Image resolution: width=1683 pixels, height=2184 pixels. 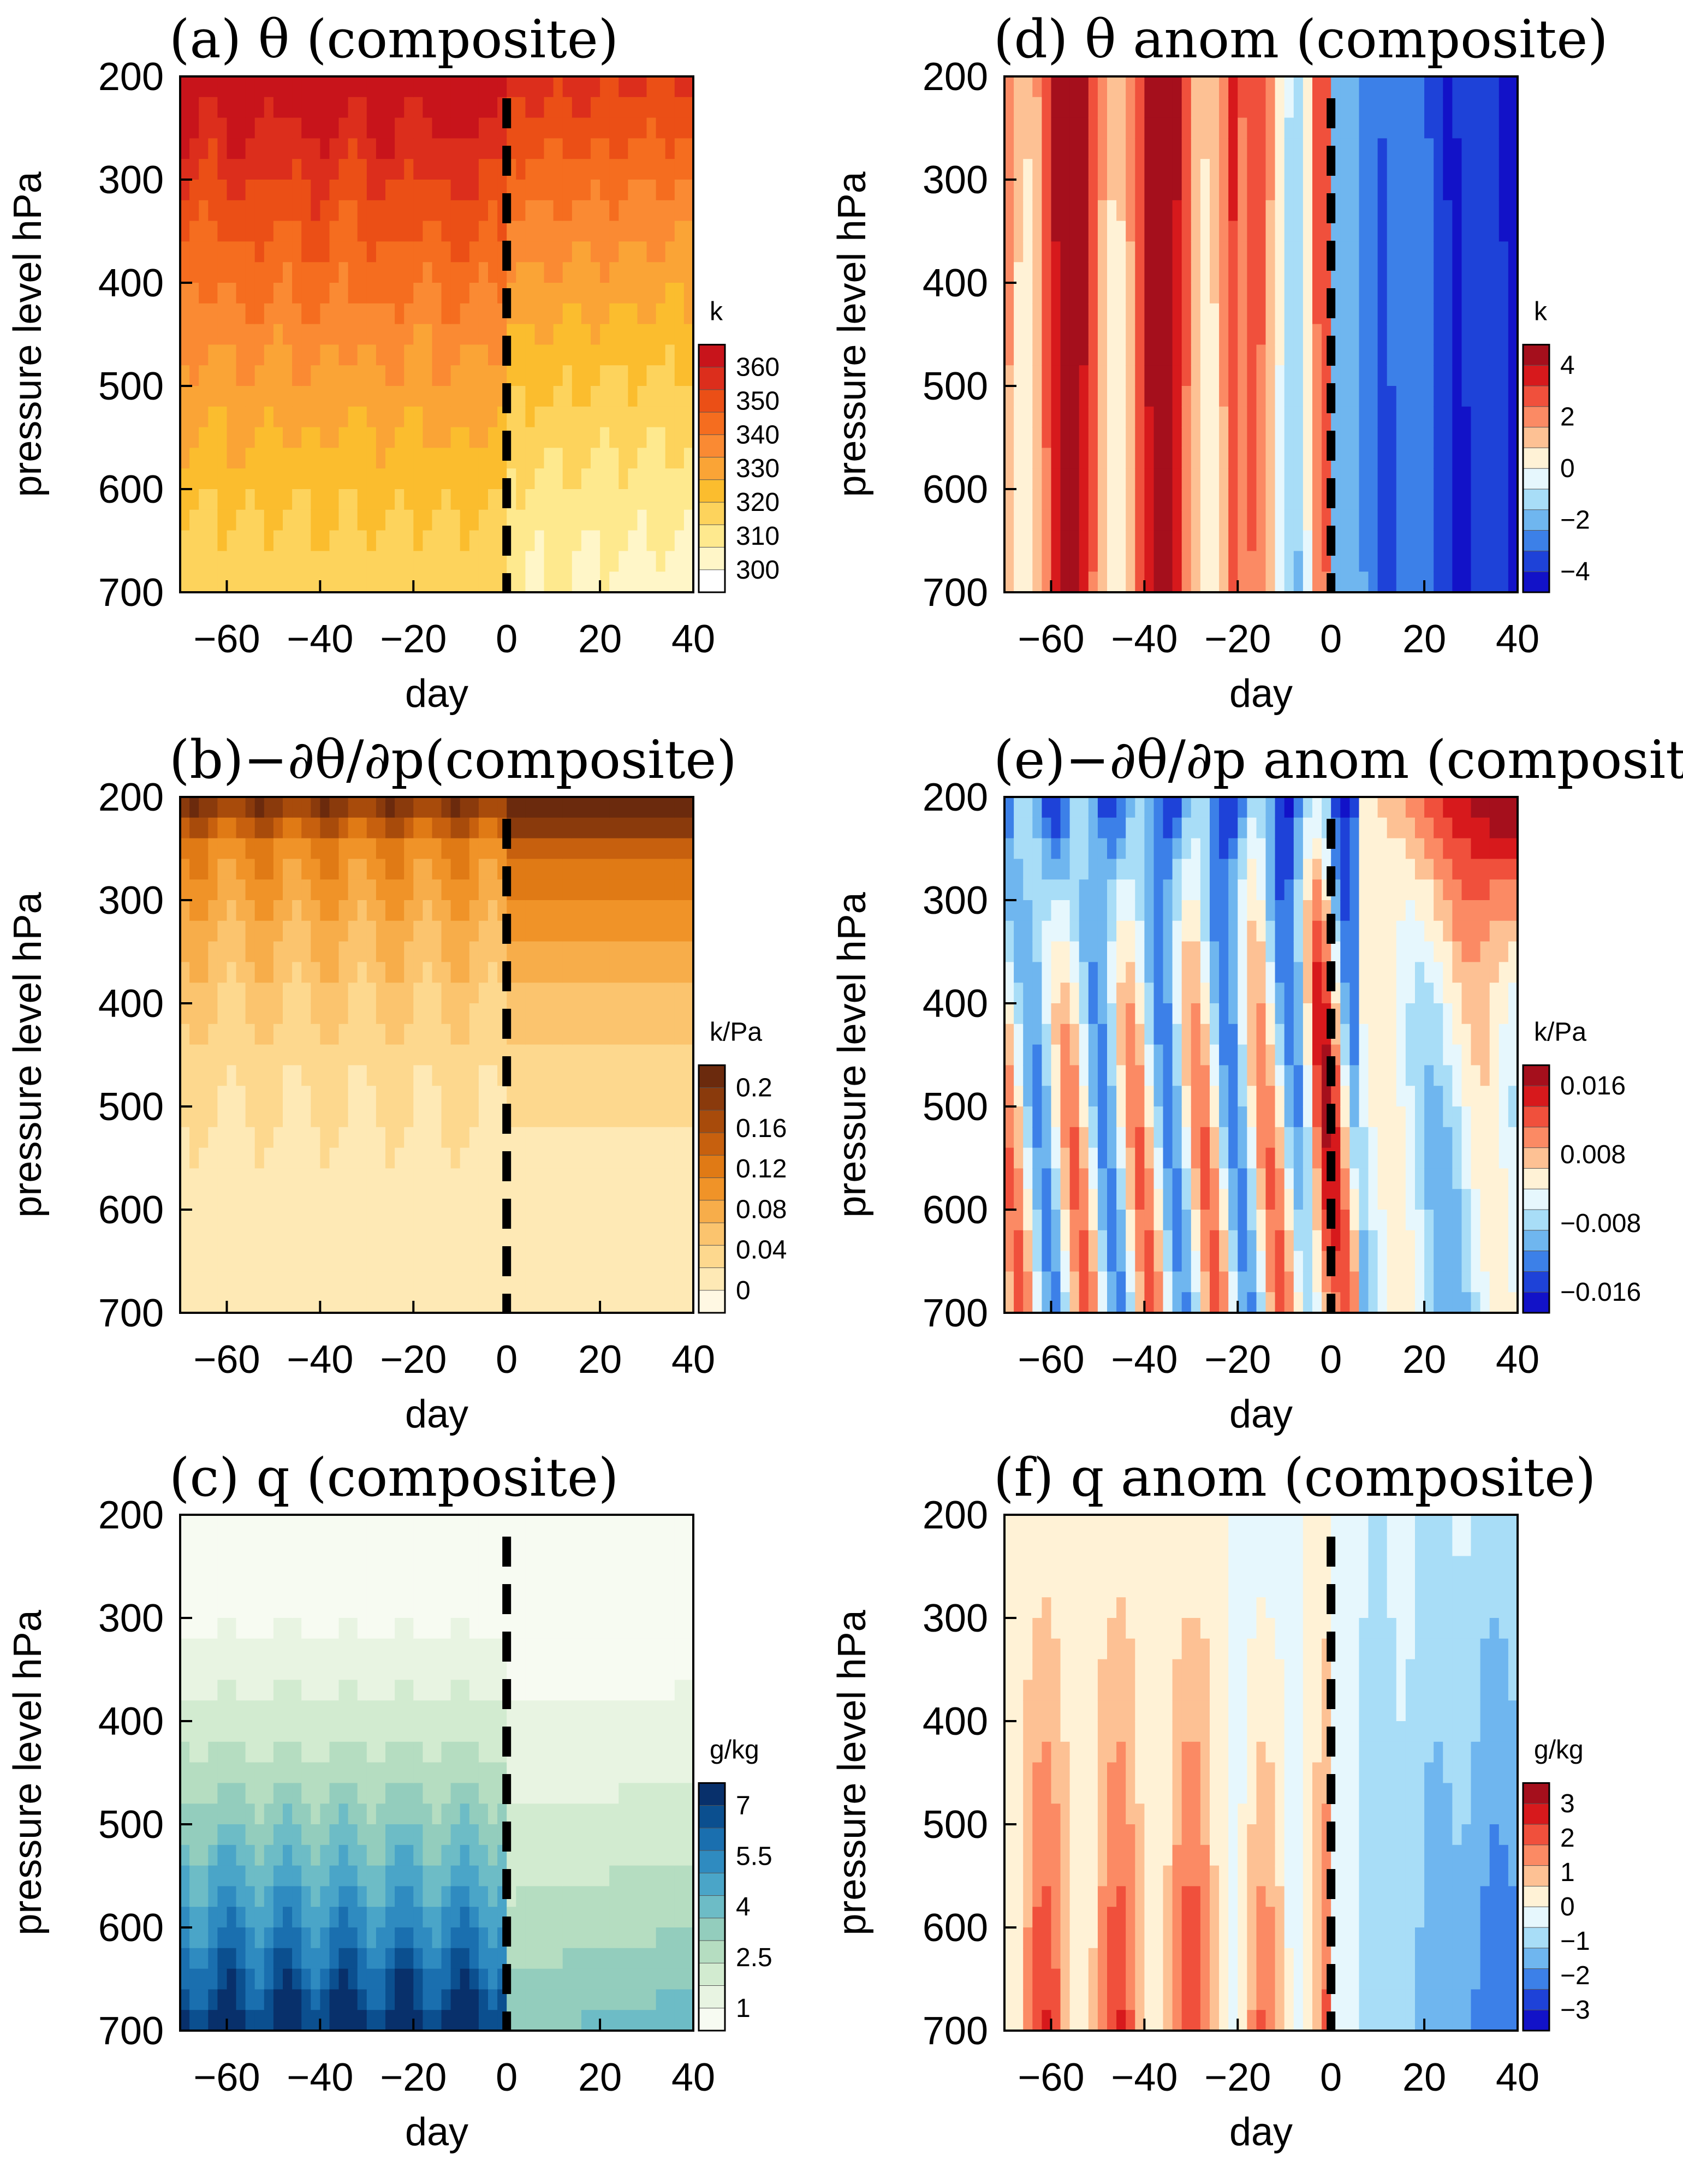 I want to click on y-tick-label: 600, so click(x=131, y=489).